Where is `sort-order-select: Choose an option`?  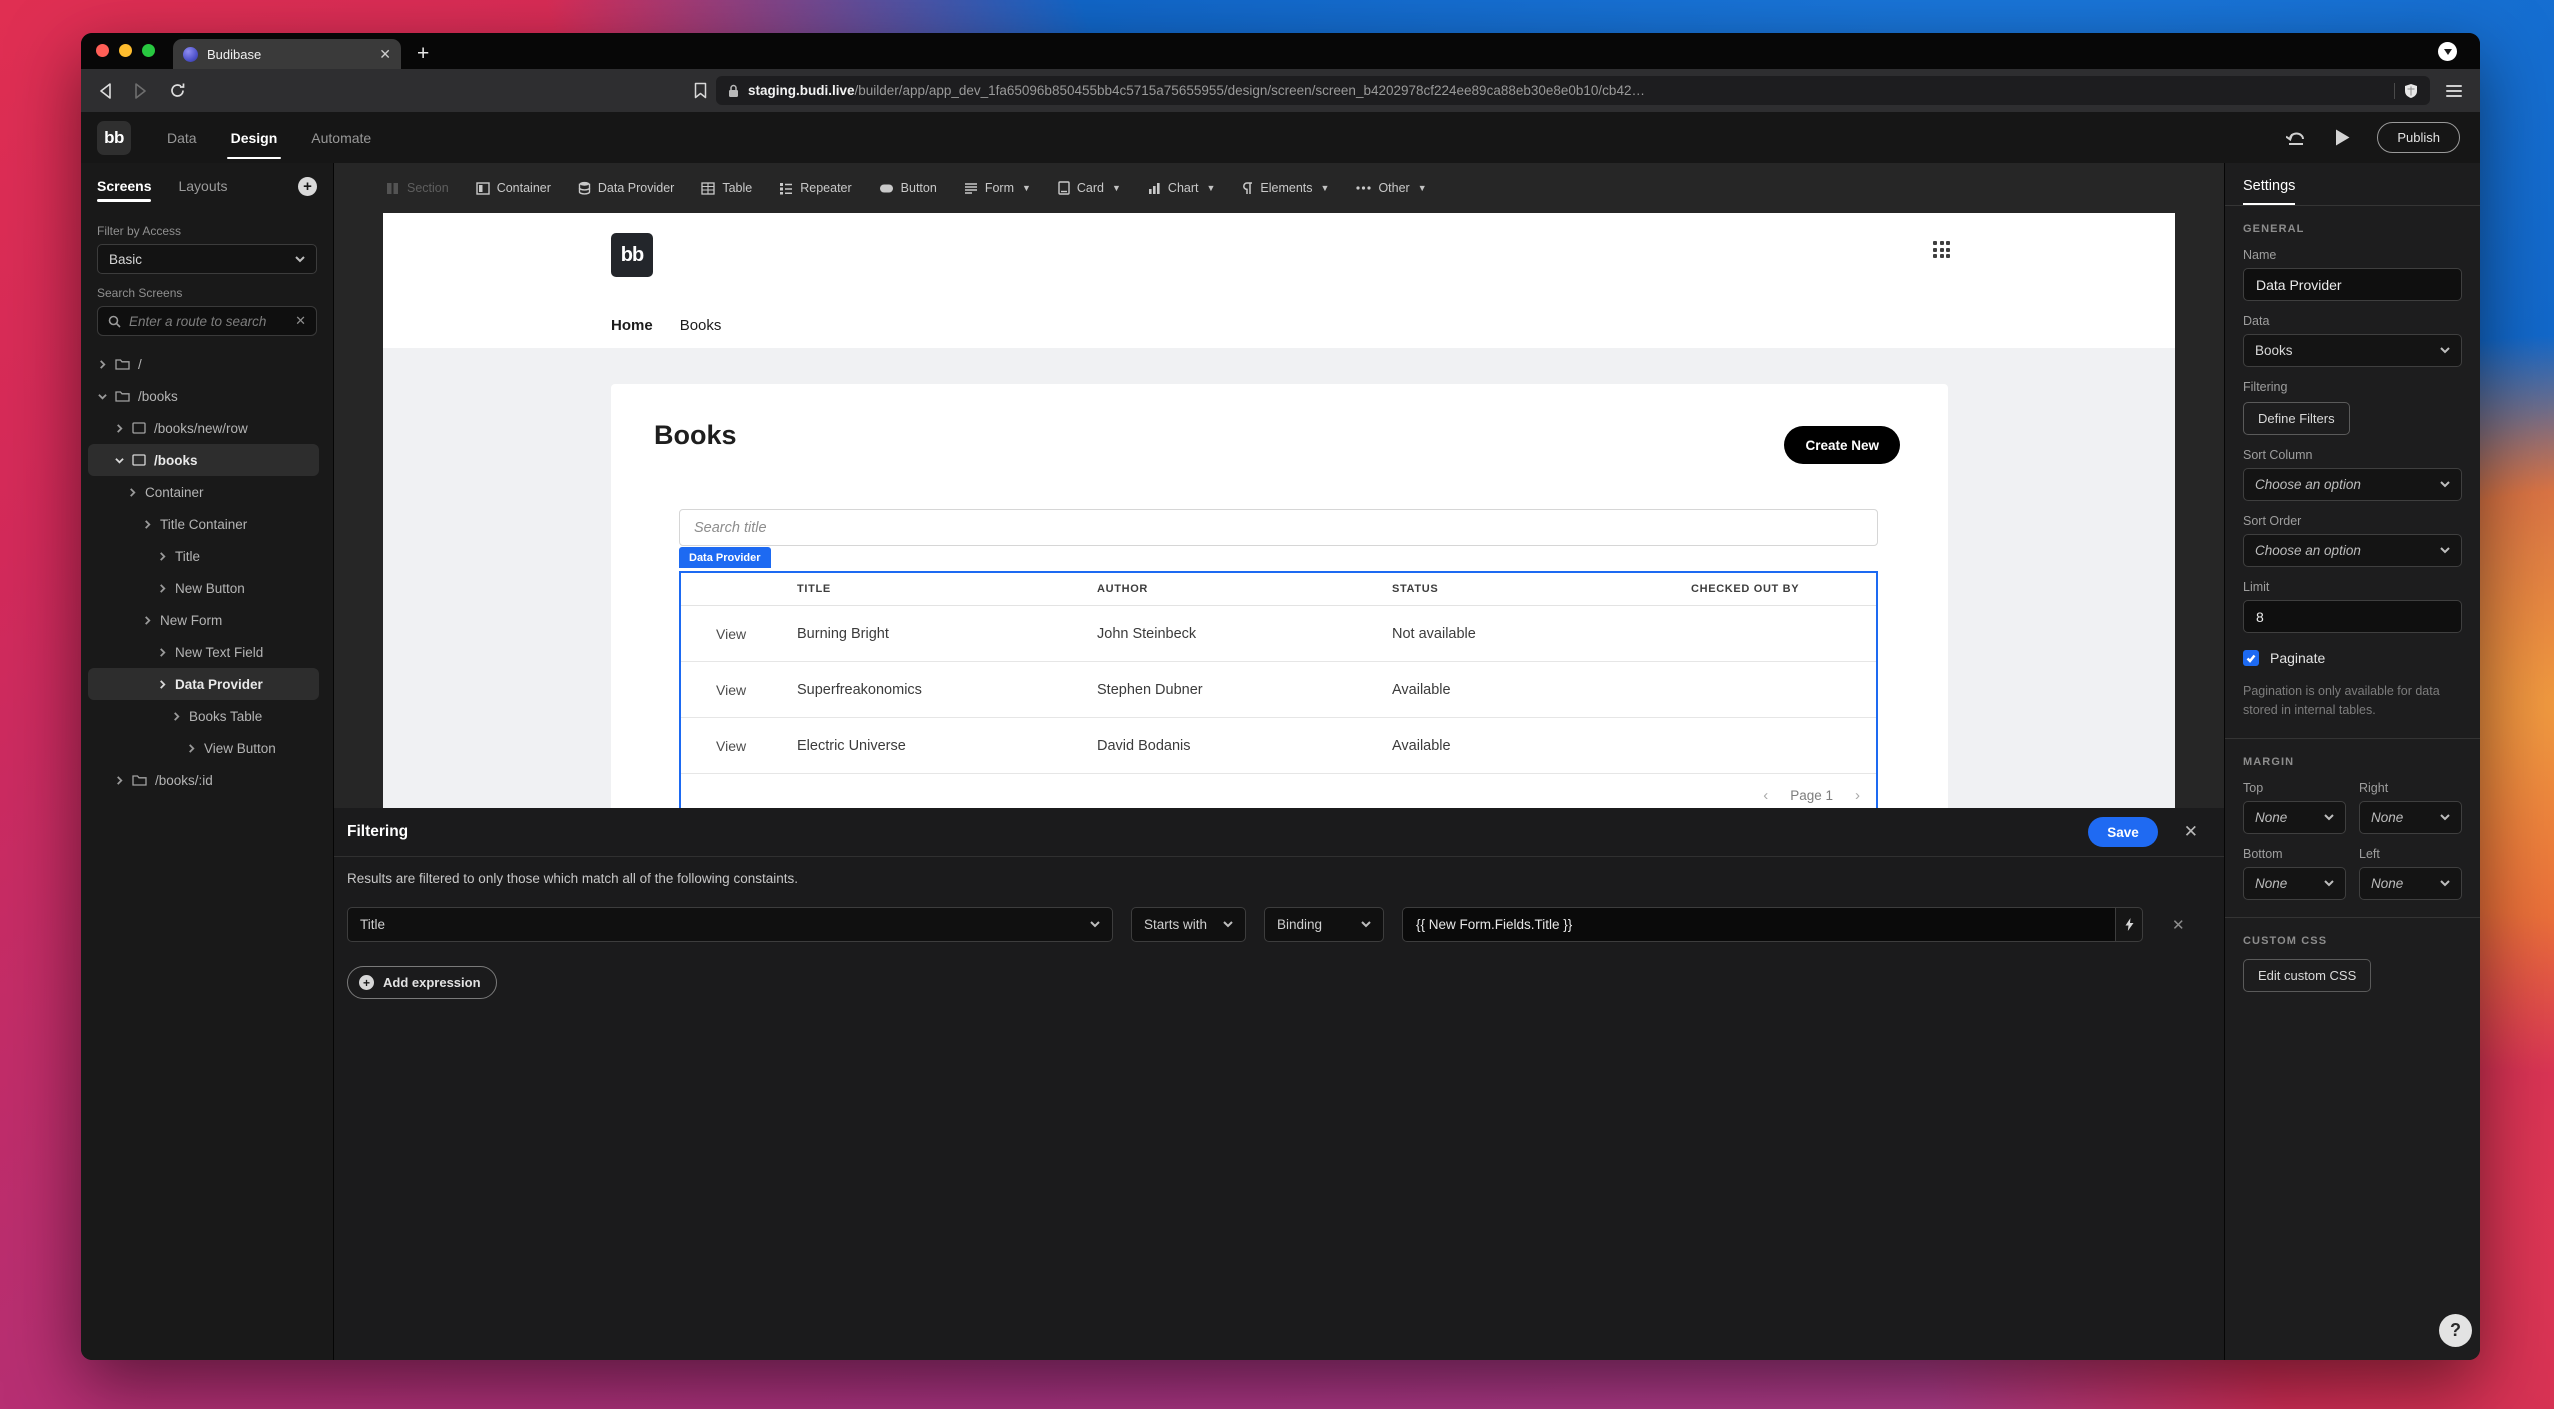 sort-order-select: Choose an option is located at coordinates (2352, 550).